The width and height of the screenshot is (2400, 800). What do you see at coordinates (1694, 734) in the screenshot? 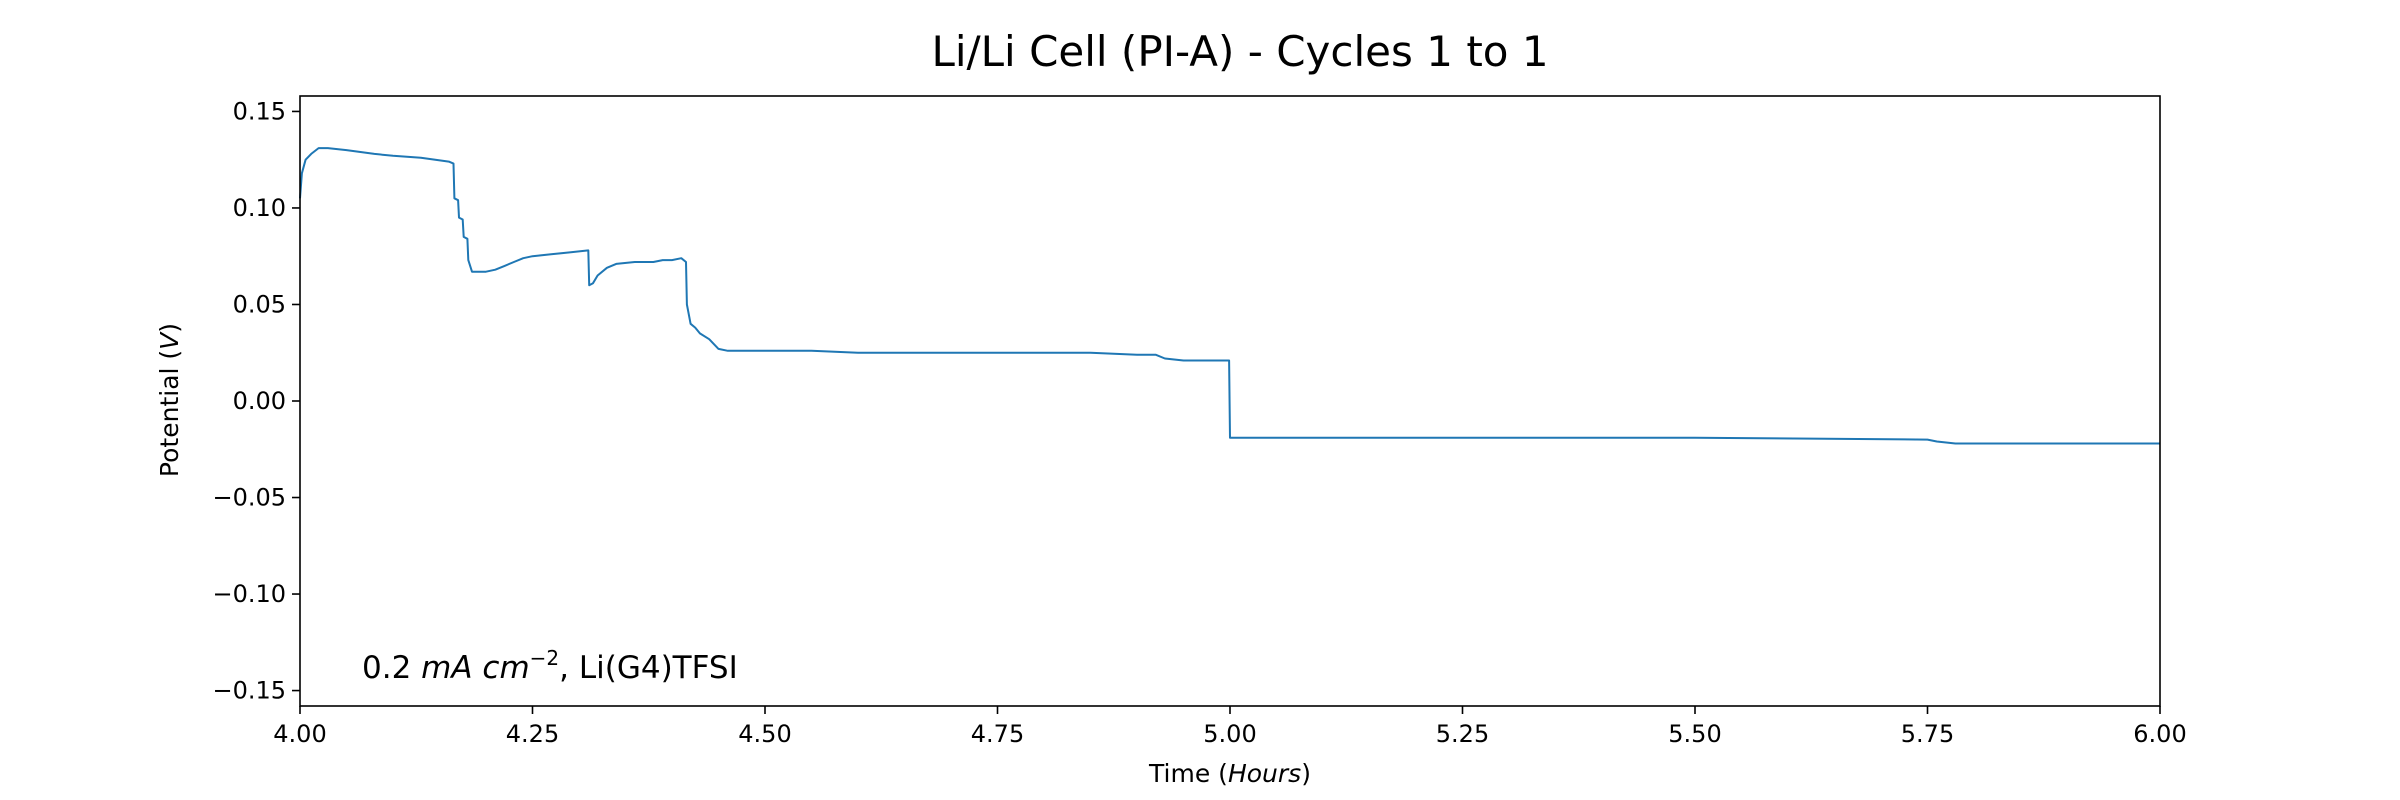
I see `x-tick-label: 5.50` at bounding box center [1694, 734].